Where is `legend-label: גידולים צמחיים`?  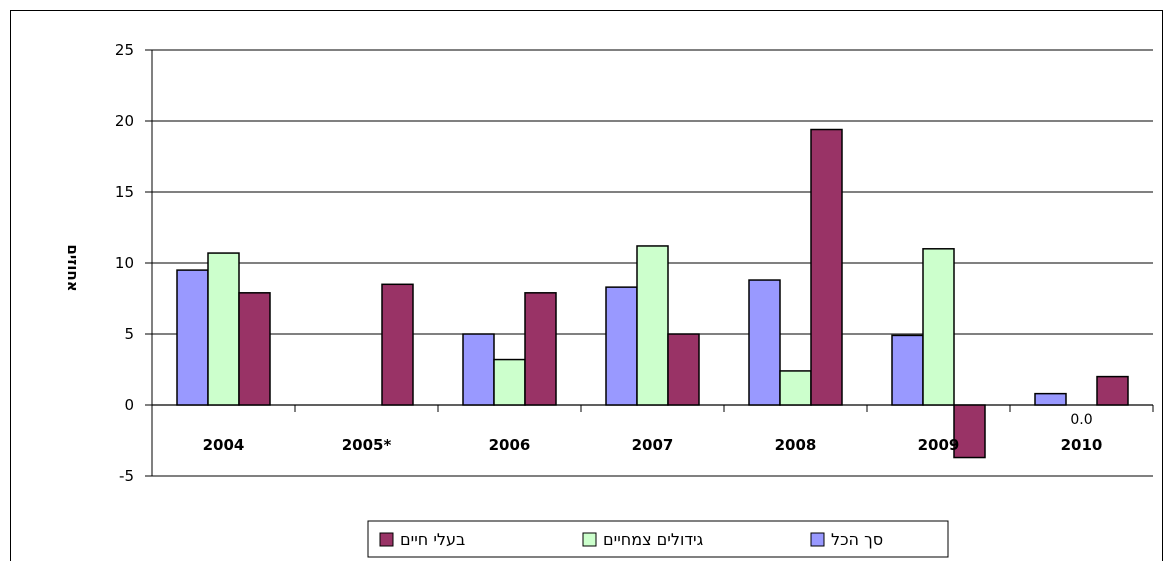 legend-label: גידולים צמחיים is located at coordinates (653, 539).